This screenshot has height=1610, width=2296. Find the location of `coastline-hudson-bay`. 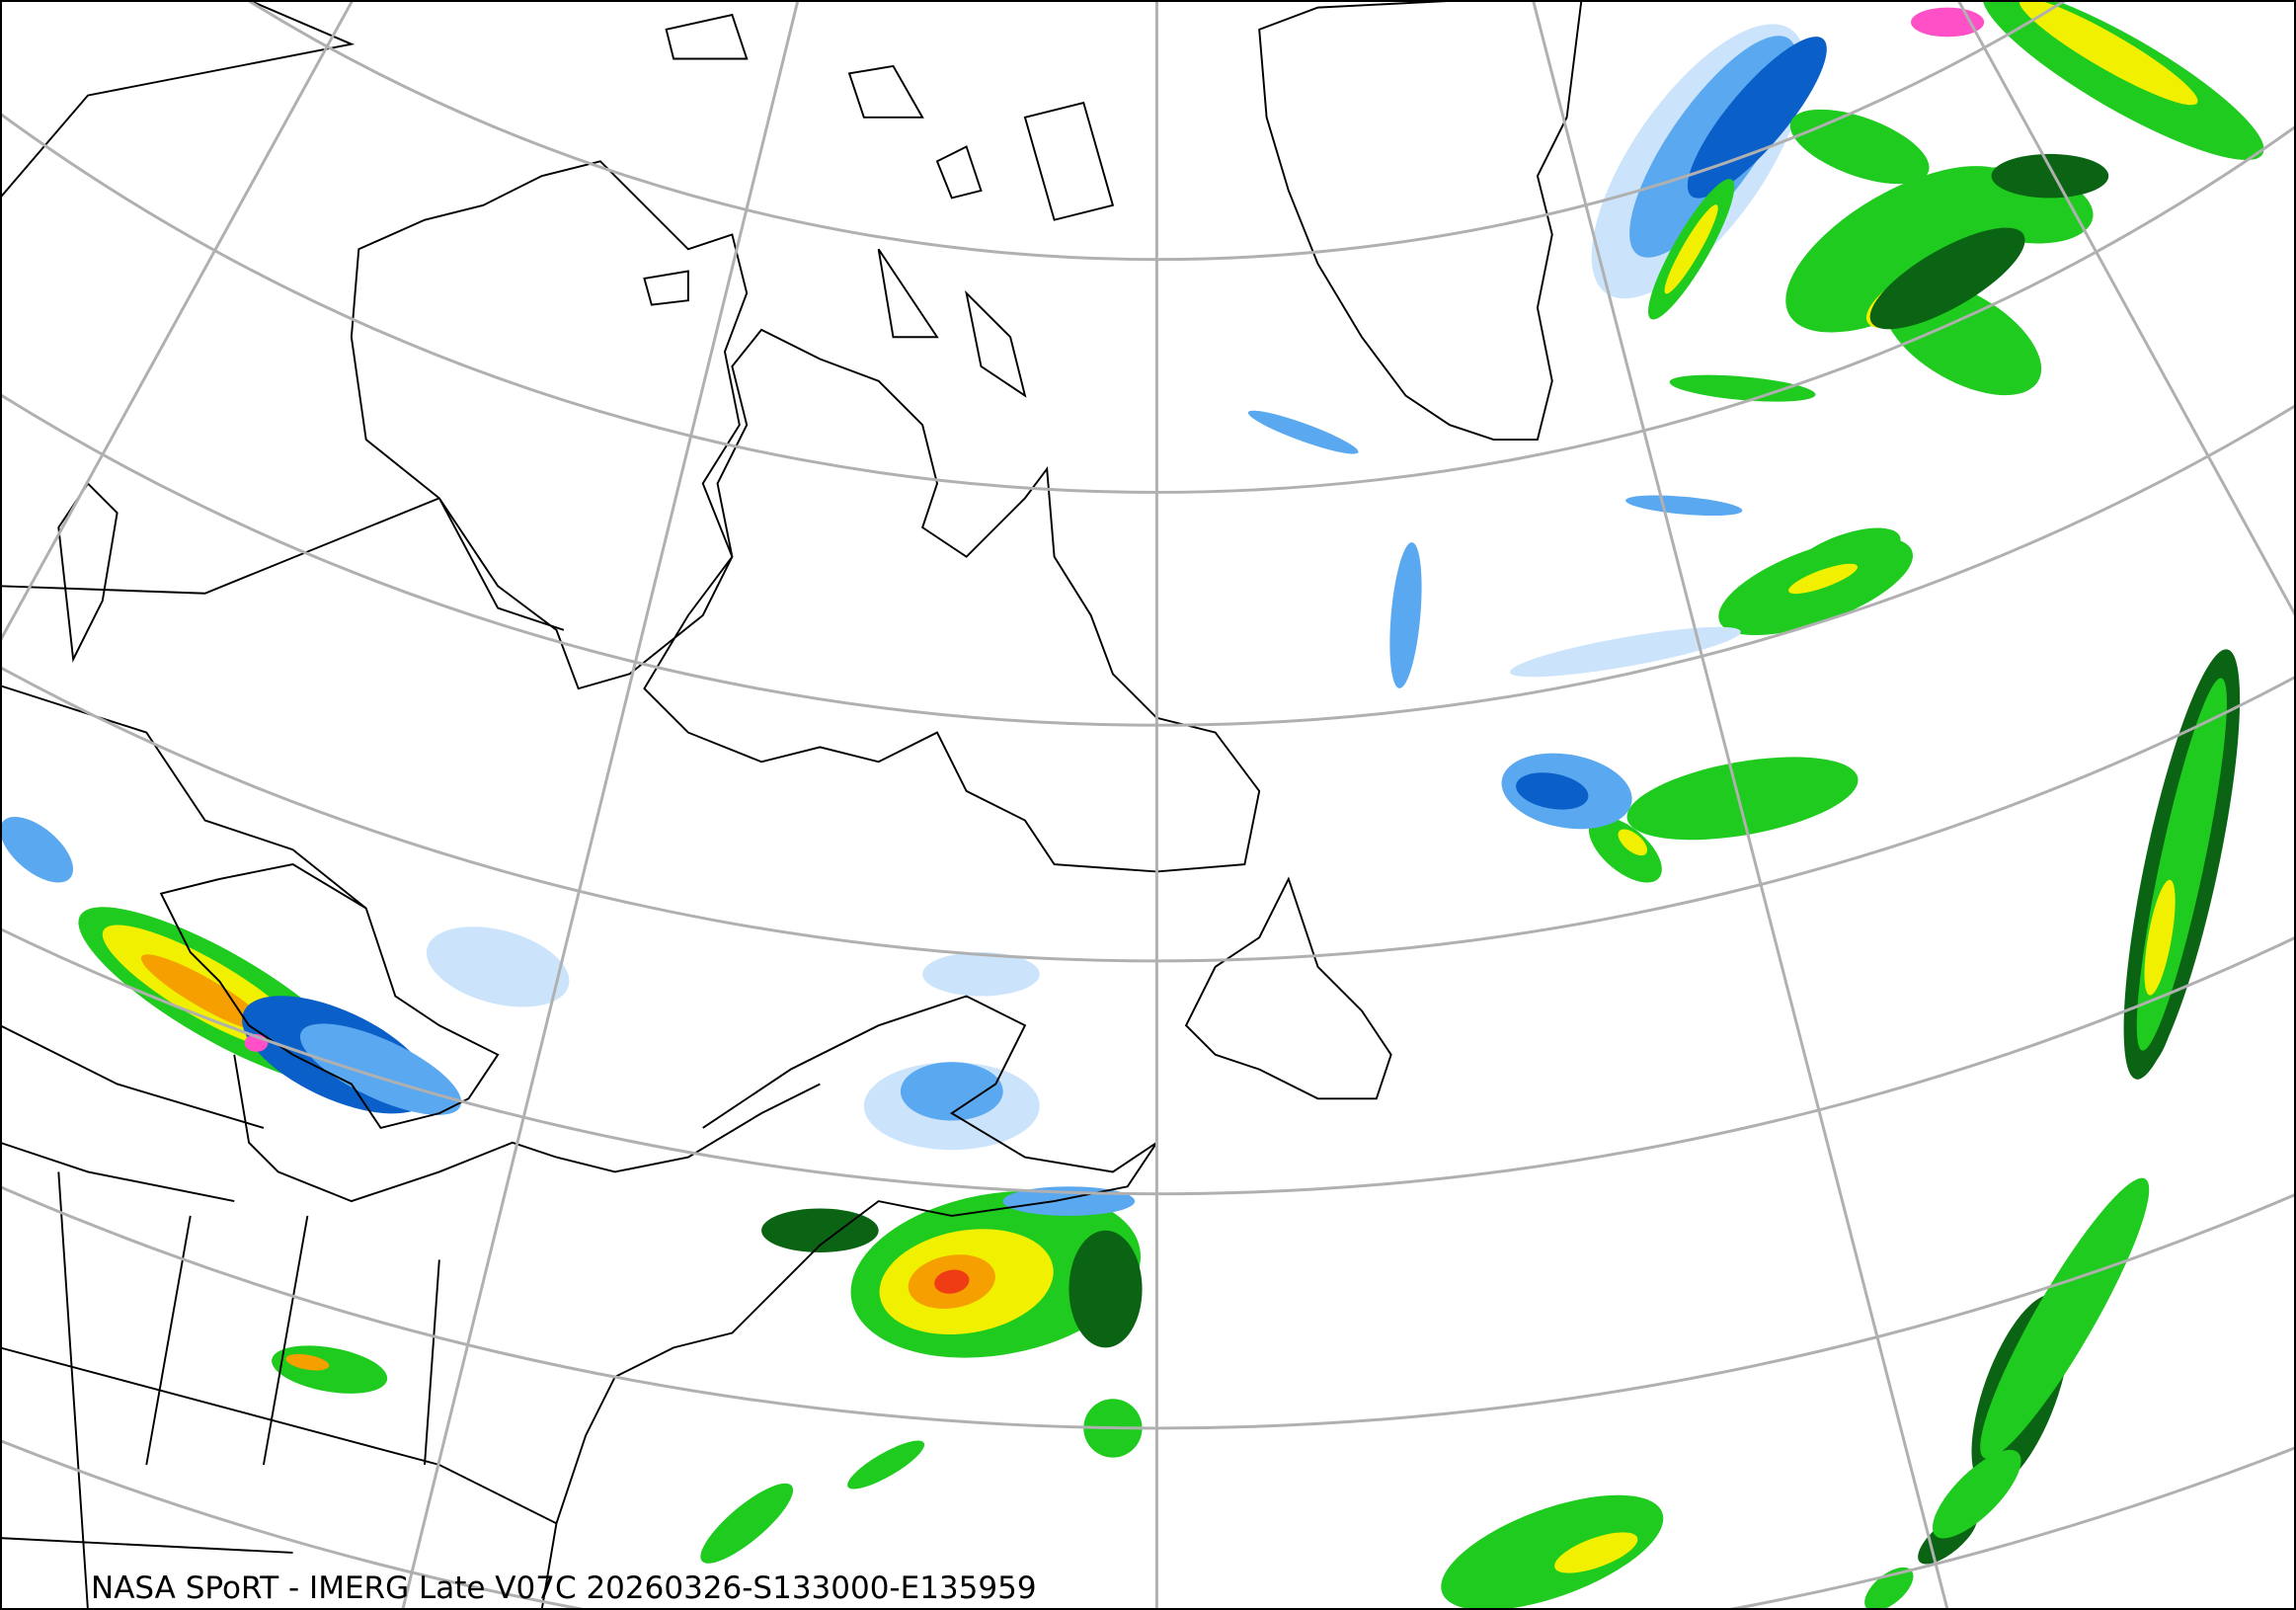

coastline-hudson-bay is located at coordinates (549, 425).